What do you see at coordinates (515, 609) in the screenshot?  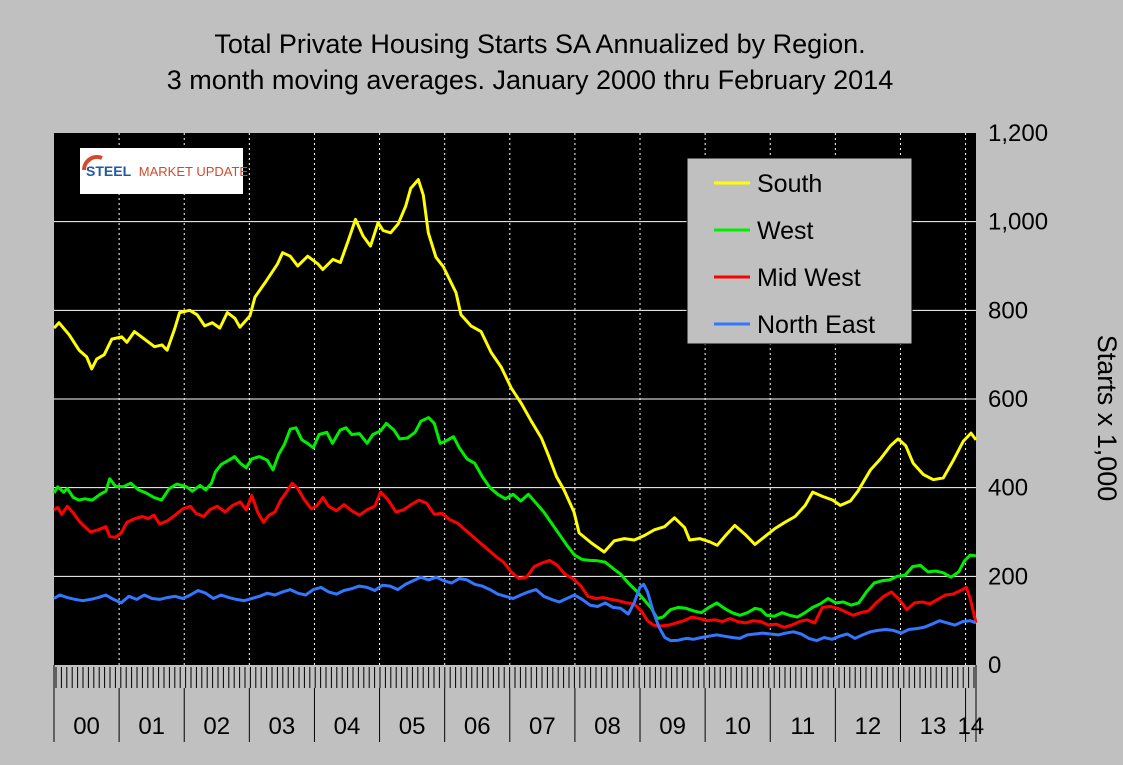 I see `series-line-north-east` at bounding box center [515, 609].